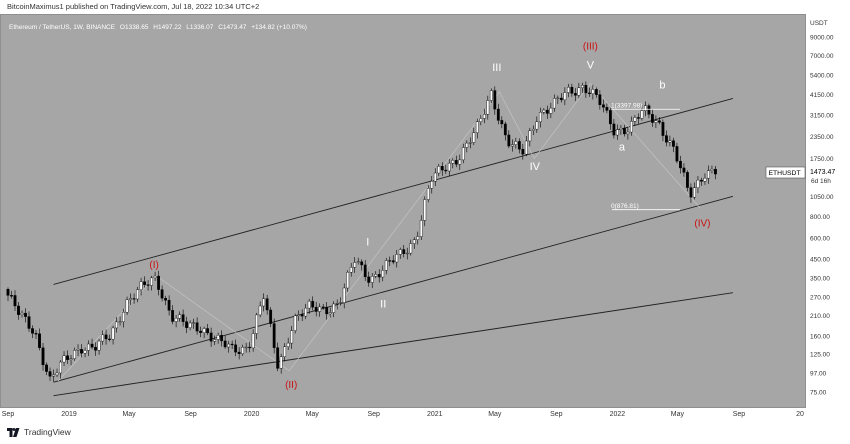 This screenshot has width=850, height=444. Describe the element at coordinates (200, 27) in the screenshot. I see `ohlc-low: L1336.07` at that location.